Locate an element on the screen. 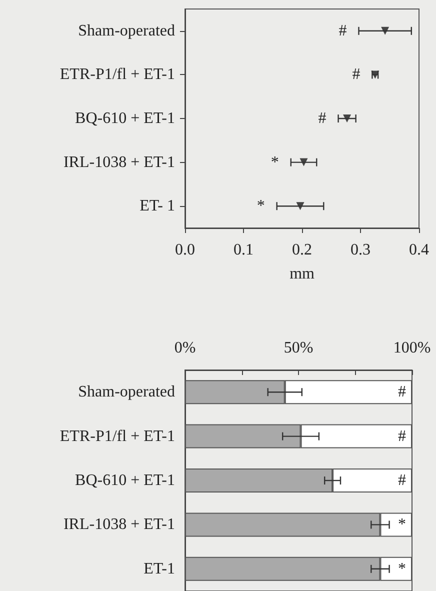  x2-tick-label: 0% is located at coordinates (185, 348).